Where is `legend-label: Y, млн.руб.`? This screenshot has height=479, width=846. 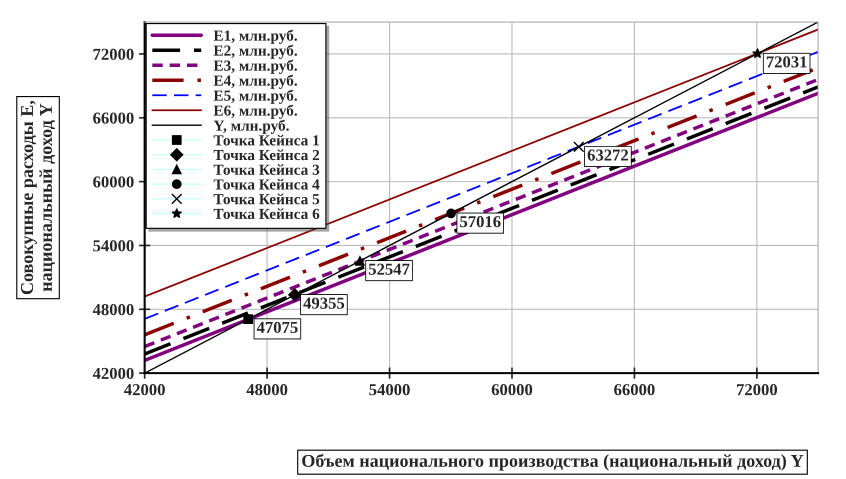 legend-label: Y, млн.руб. is located at coordinates (251, 127).